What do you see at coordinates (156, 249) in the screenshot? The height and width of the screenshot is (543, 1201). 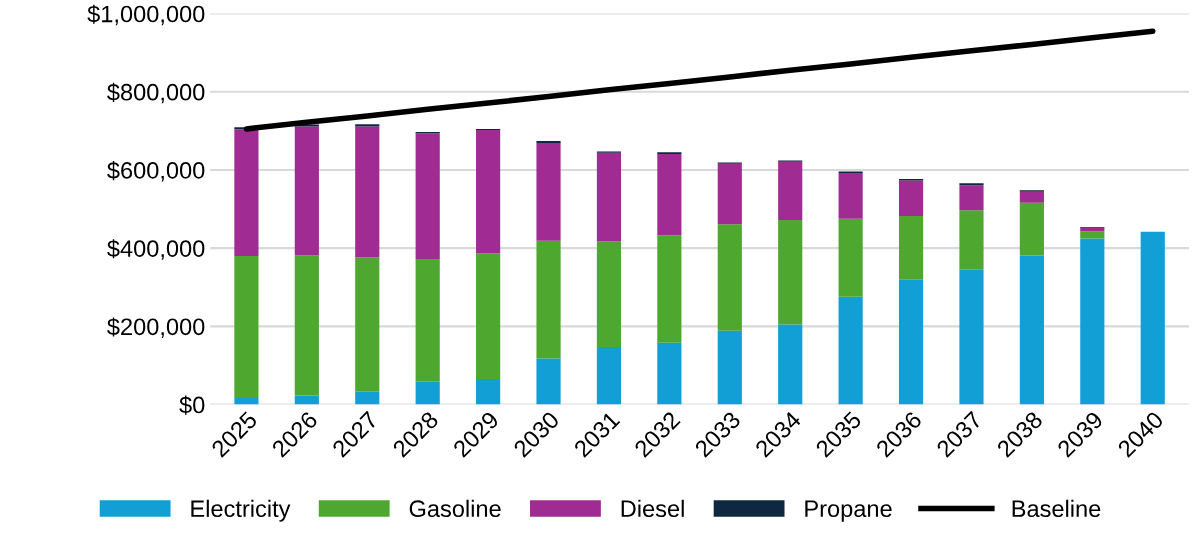 I see `y-tick-label: $400,000` at bounding box center [156, 249].